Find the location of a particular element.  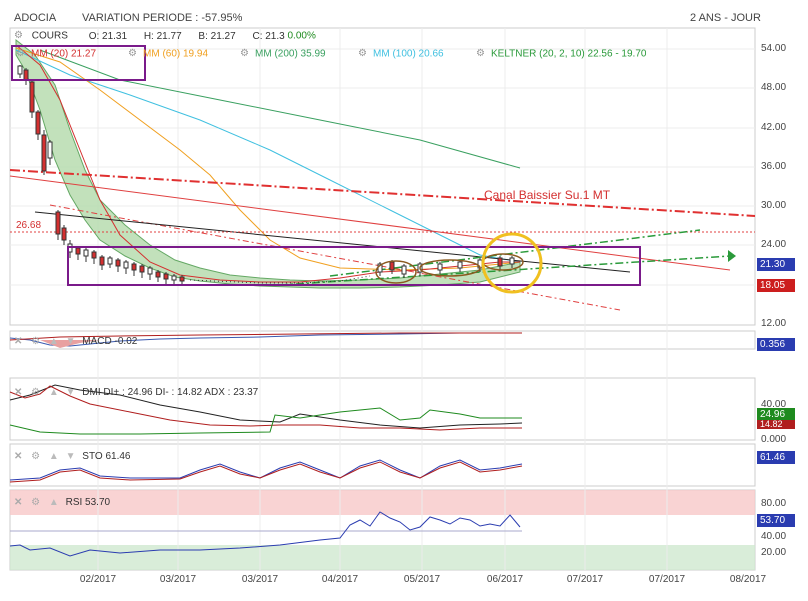

price-tick: 30.00 is located at coordinates (774, 205).